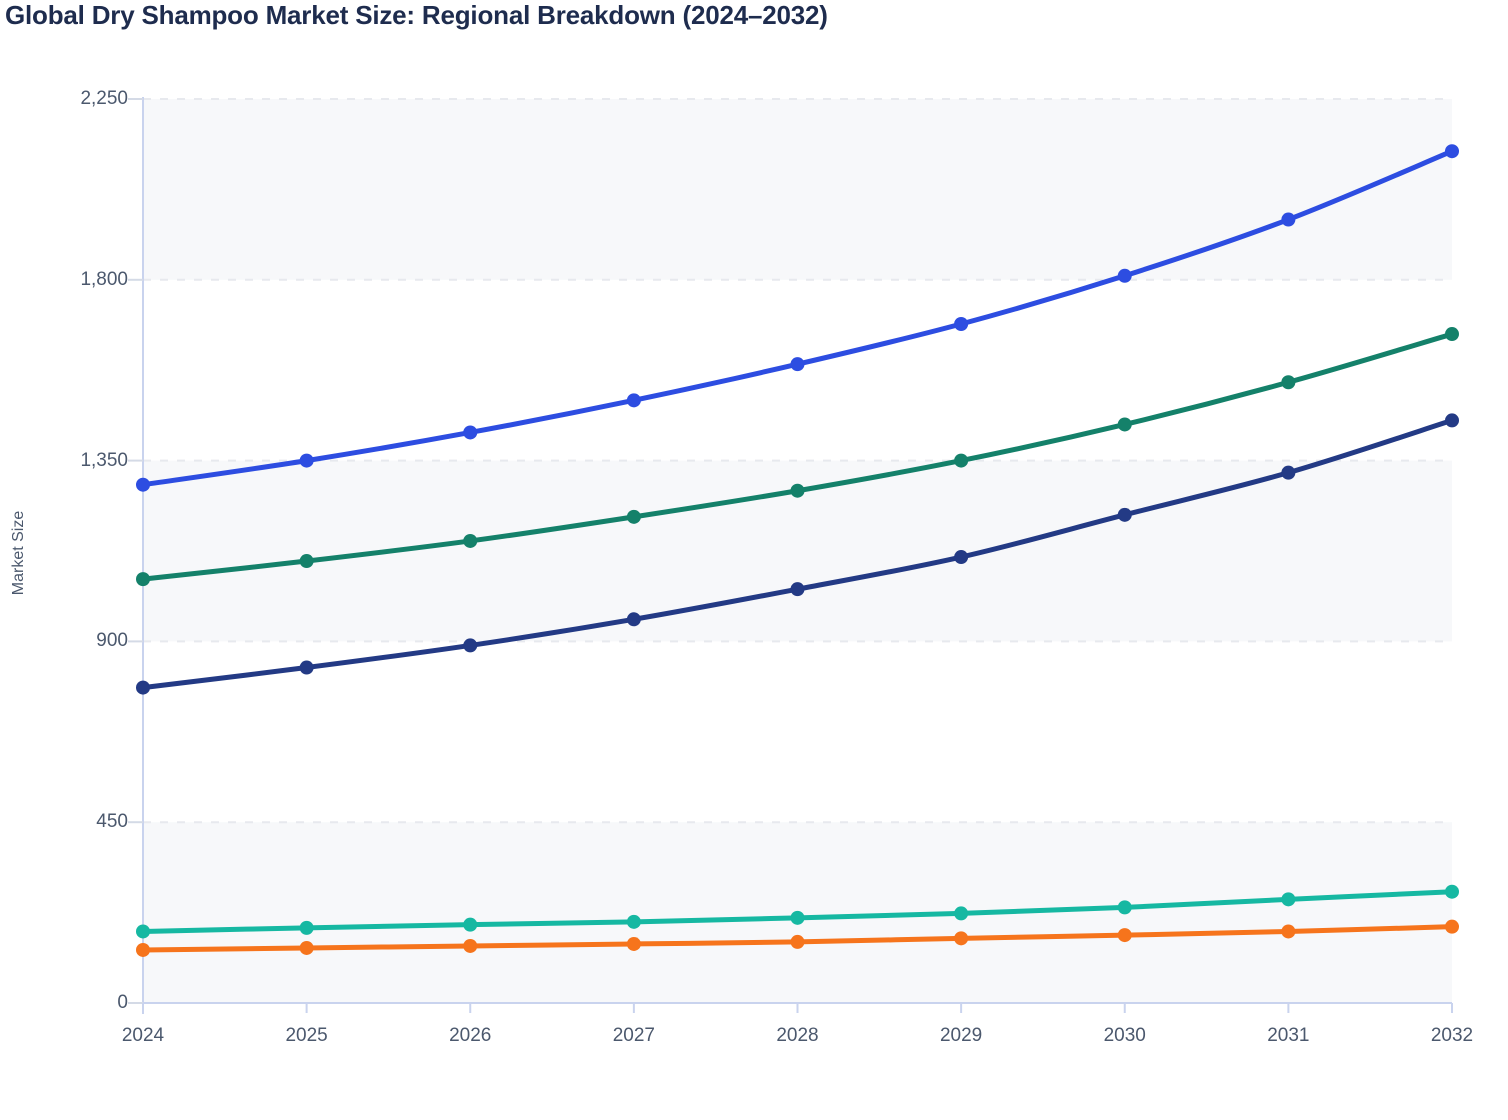  Describe the element at coordinates (634, 1035) in the screenshot. I see `x-tick-label: 2027` at that location.